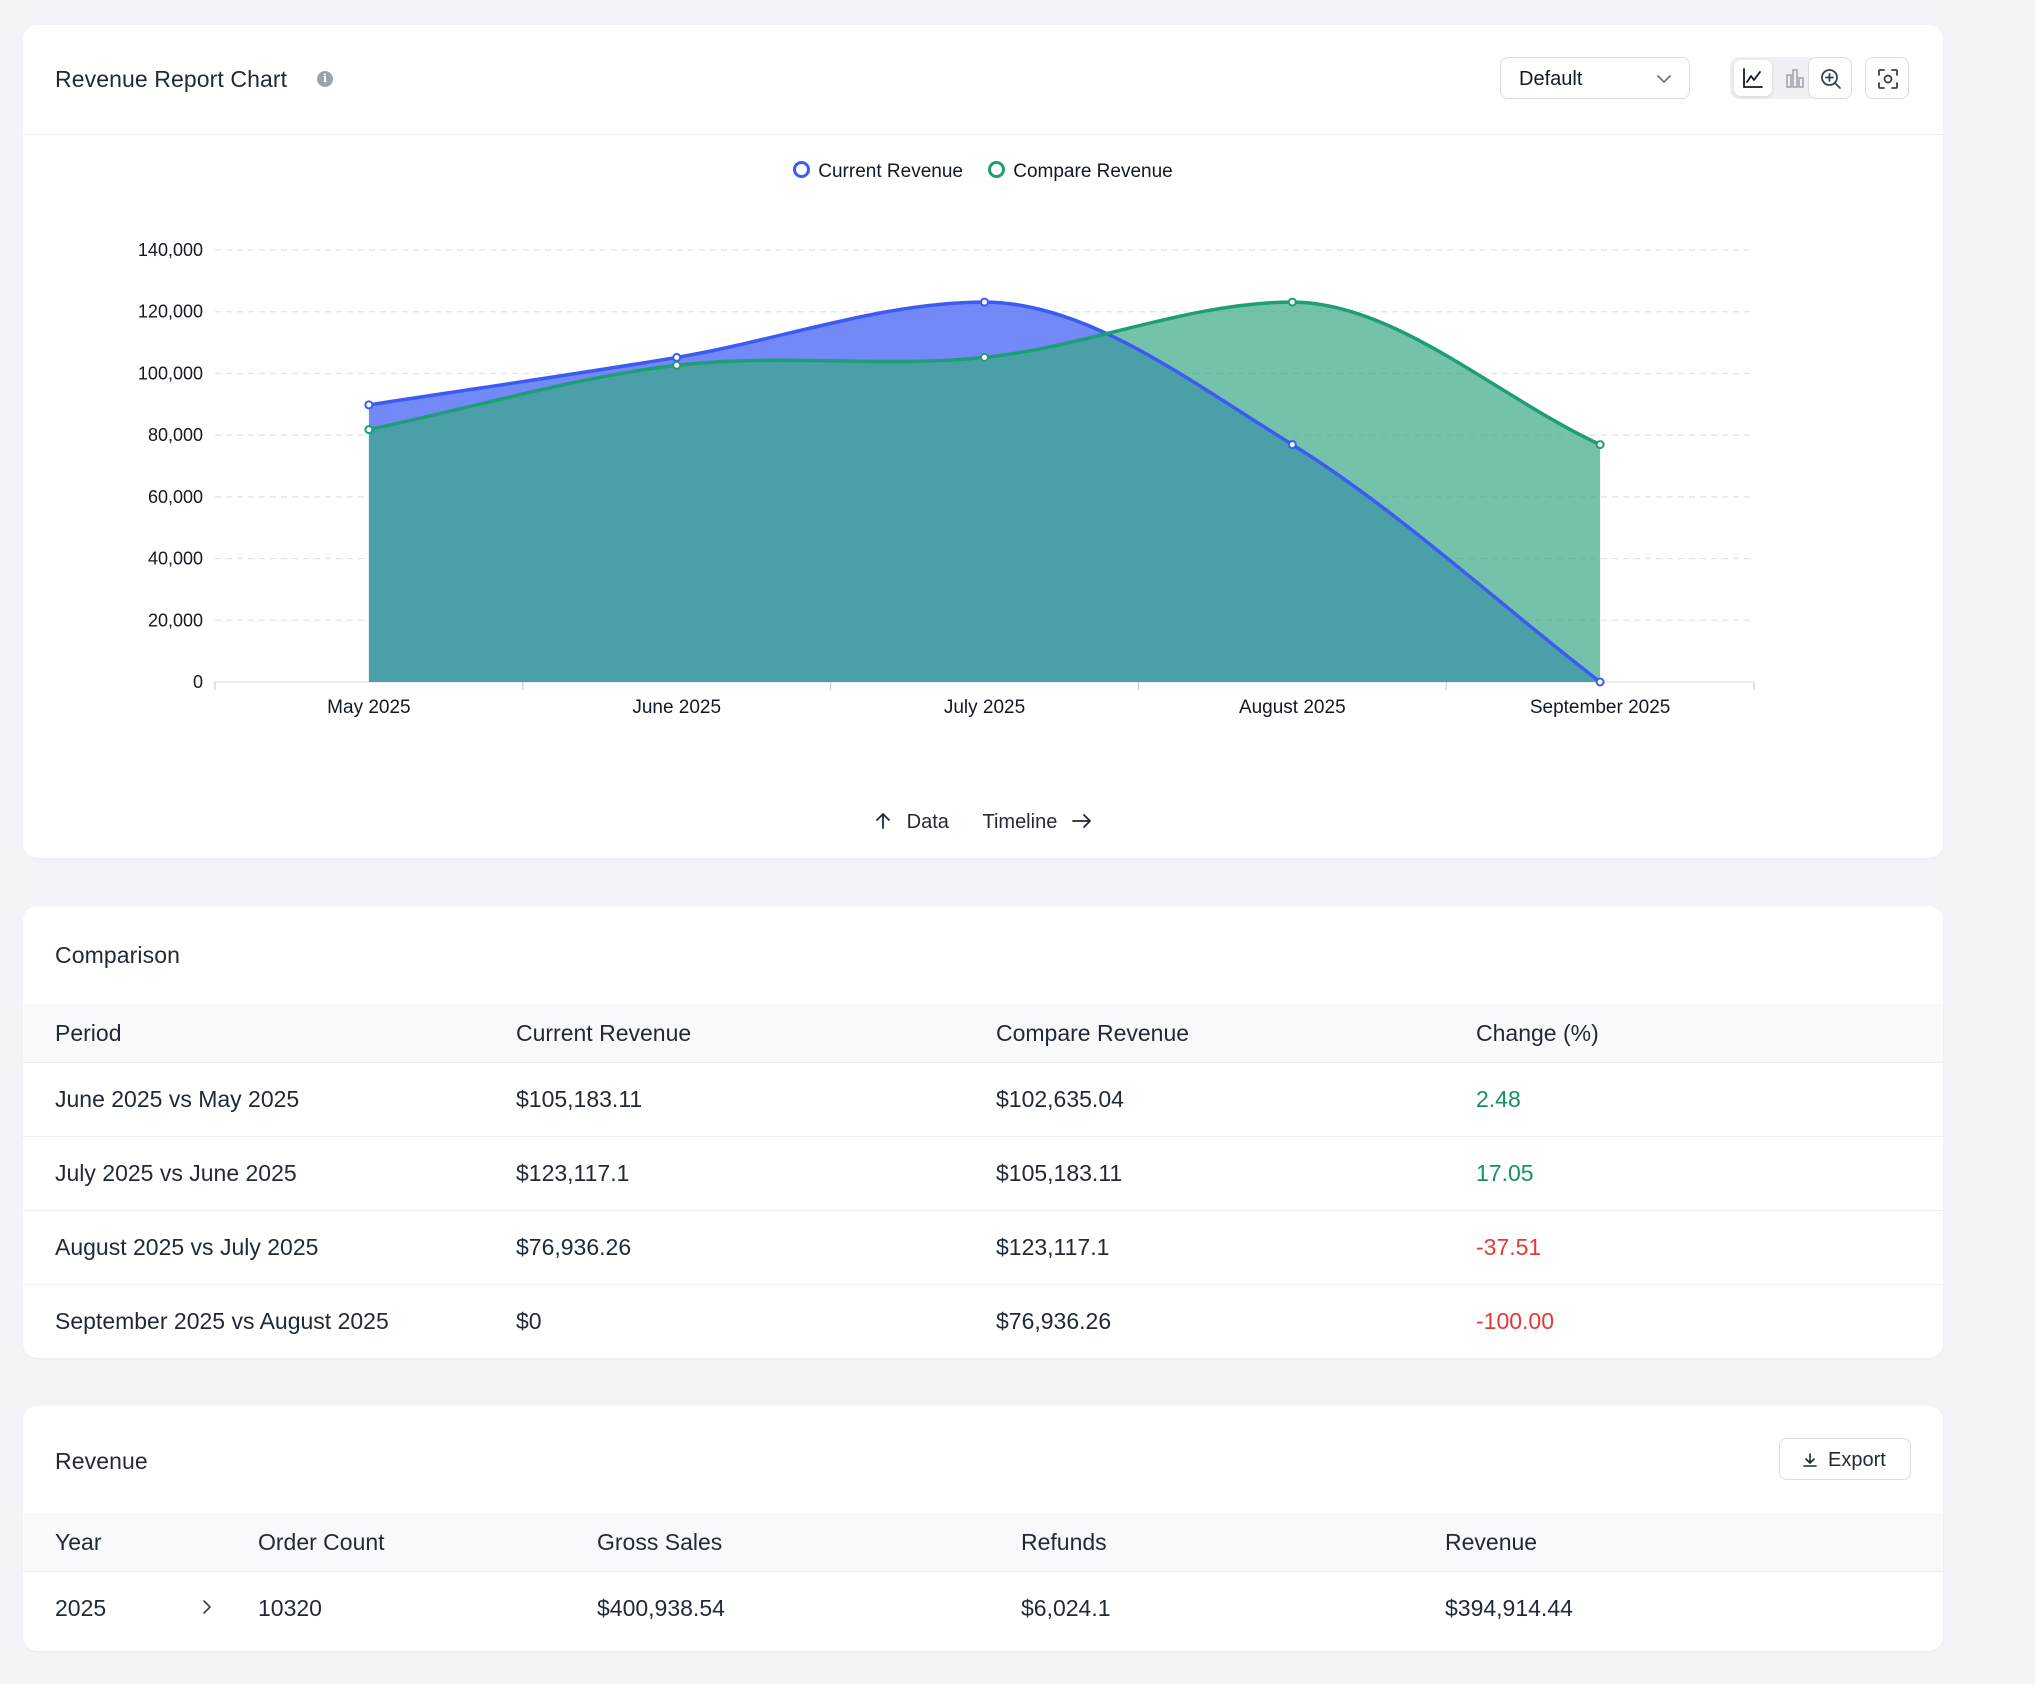  What do you see at coordinates (170, 250) in the screenshot?
I see `y-tick-label: 140,000` at bounding box center [170, 250].